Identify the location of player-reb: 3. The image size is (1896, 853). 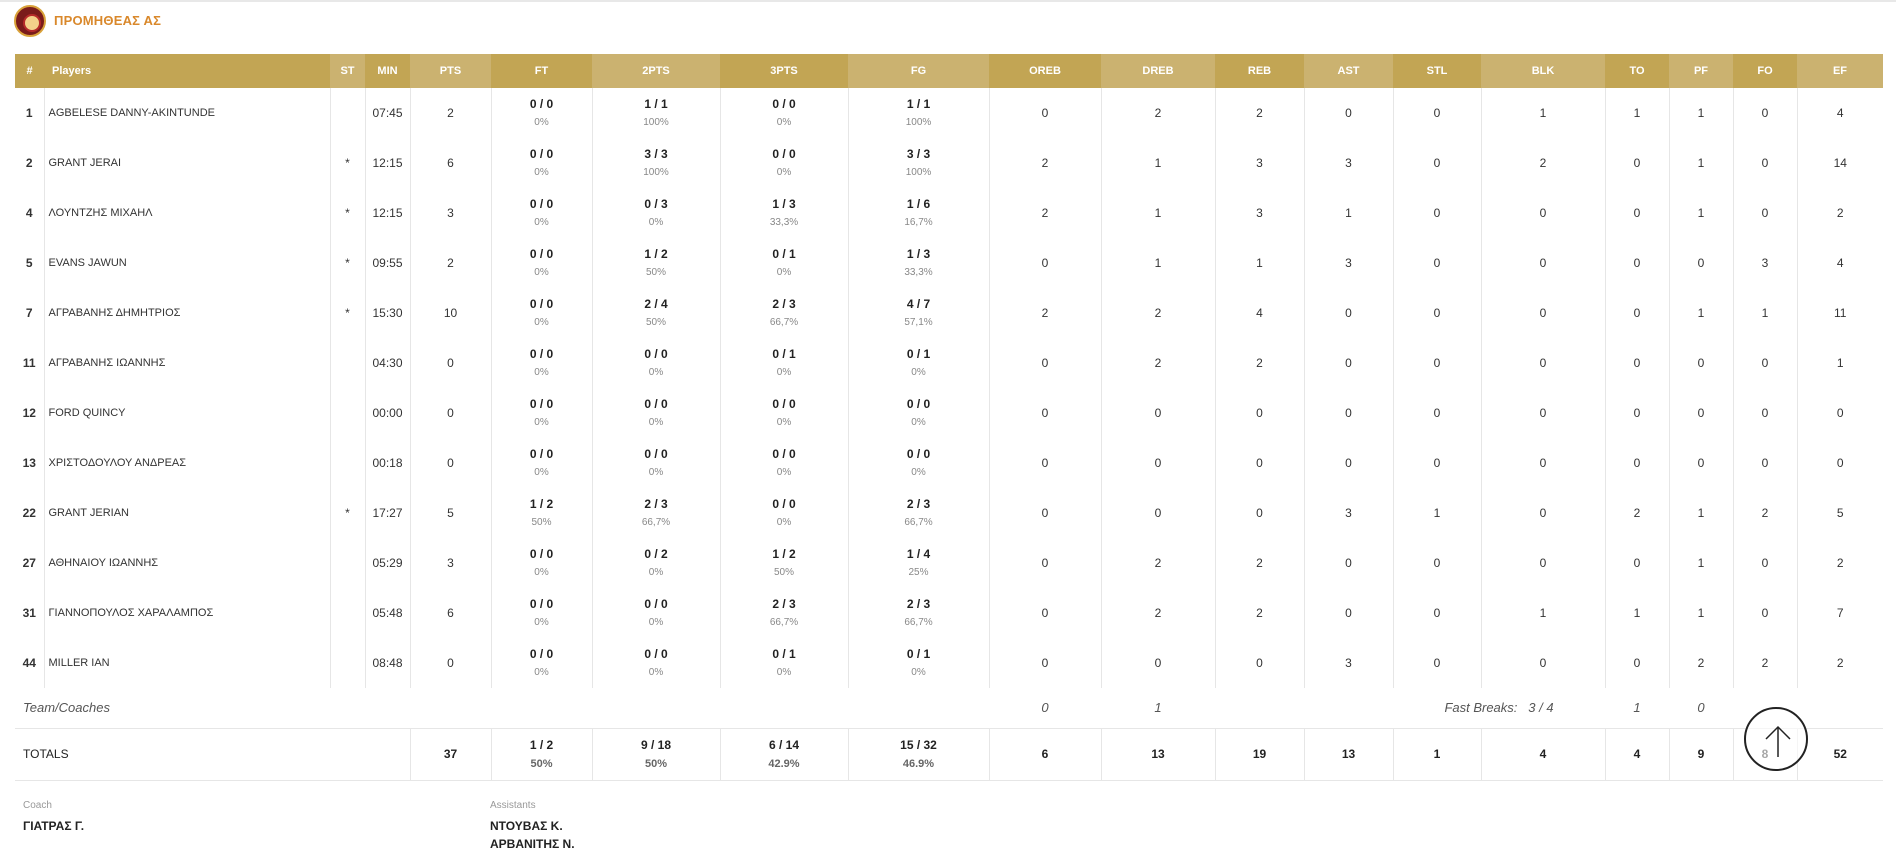
(1260, 163).